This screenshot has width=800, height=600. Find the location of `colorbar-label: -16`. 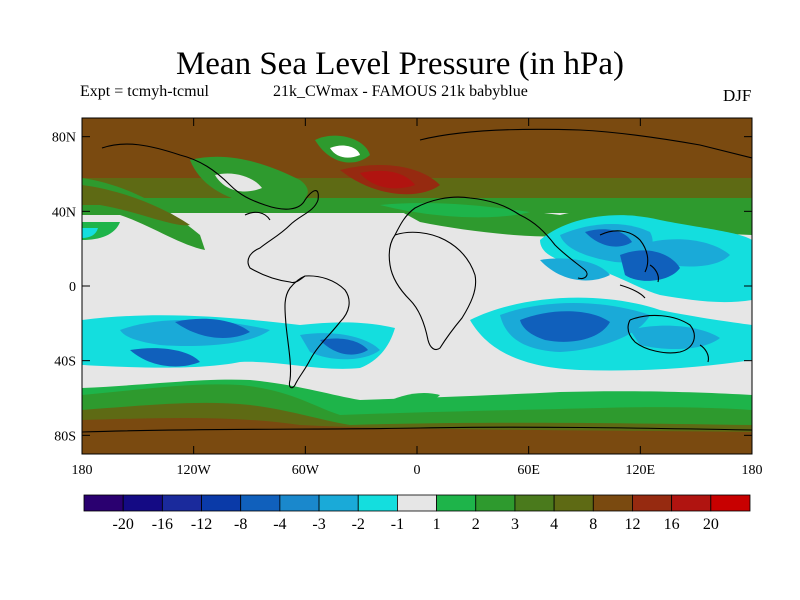

colorbar-label: -16 is located at coordinates (162, 524).